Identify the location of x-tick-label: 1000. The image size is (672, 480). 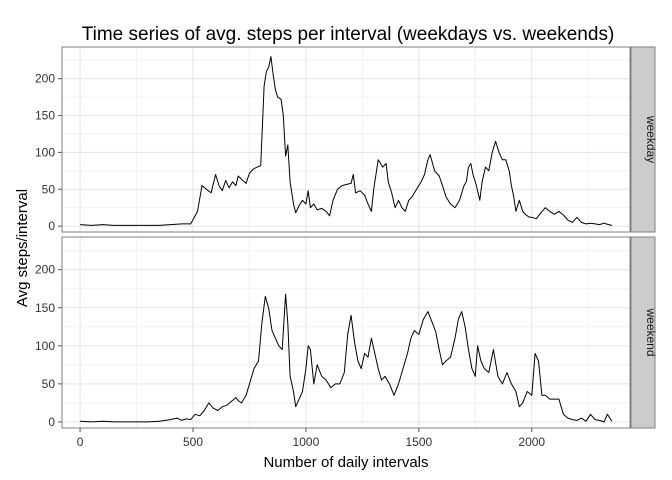
(306, 442).